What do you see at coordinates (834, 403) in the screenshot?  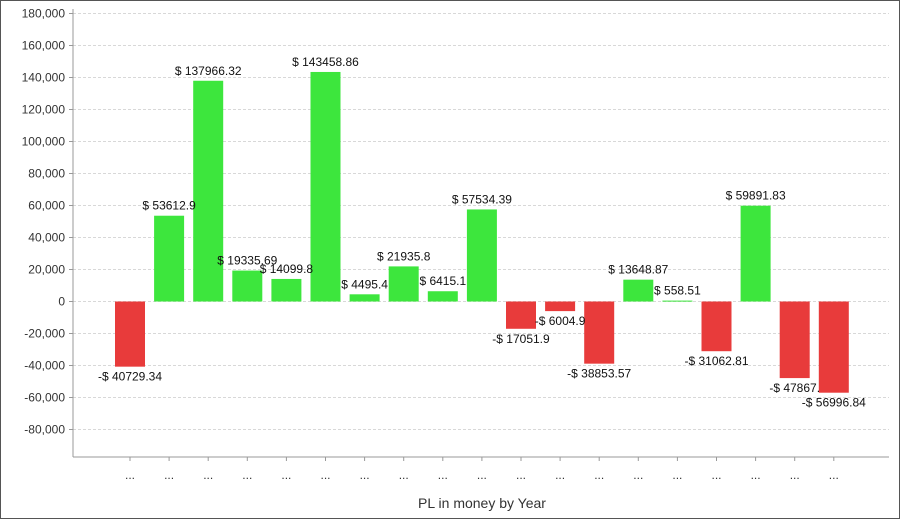 I see `bar-value-label: -$ 56996.84` at bounding box center [834, 403].